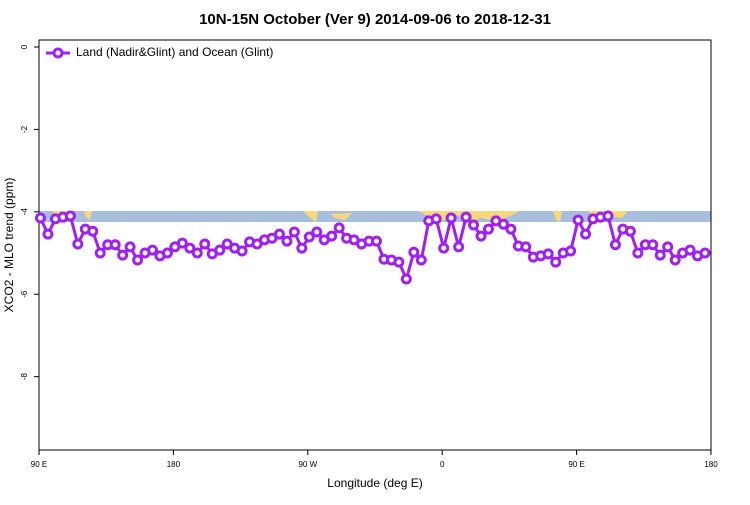  What do you see at coordinates (174, 52) in the screenshot?
I see `legend-label: Land (Nadir&Glint) and Ocean (Glint)` at bounding box center [174, 52].